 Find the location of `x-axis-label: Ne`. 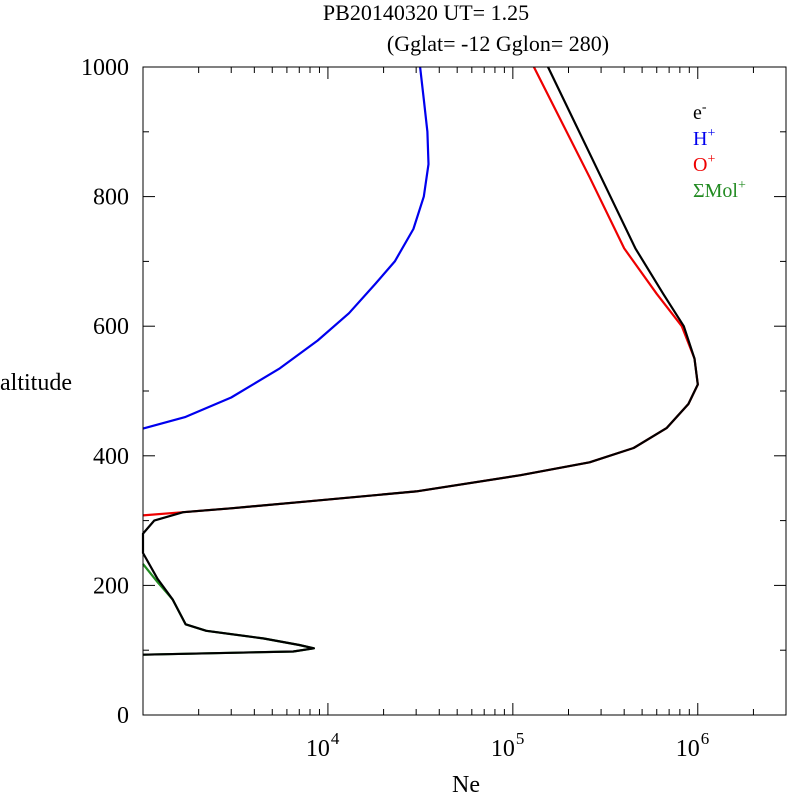

x-axis-label: Ne is located at coordinates (466, 784).